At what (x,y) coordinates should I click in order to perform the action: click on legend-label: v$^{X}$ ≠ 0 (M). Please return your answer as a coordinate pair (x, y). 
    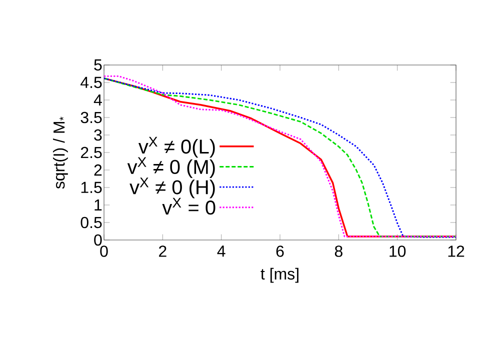
    Looking at the image, I should click on (171, 167).